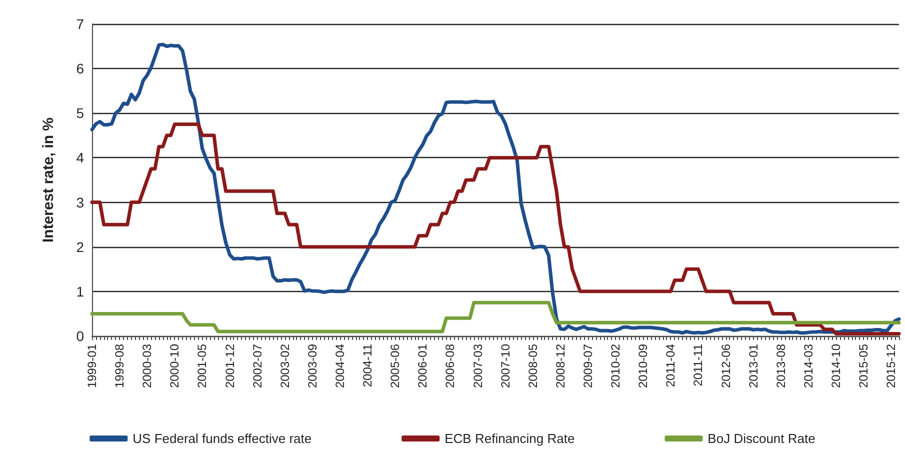 The image size is (905, 454). I want to click on x-tick-label: 2002-07, so click(257, 366).